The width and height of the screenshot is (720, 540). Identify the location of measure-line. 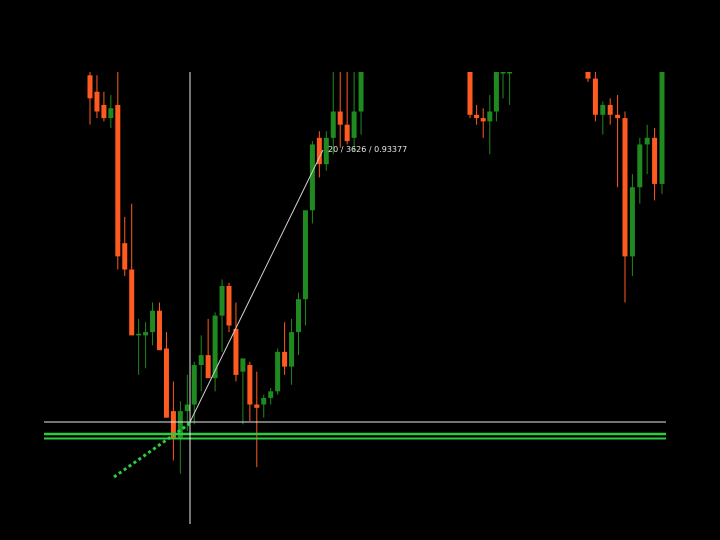
(256, 286).